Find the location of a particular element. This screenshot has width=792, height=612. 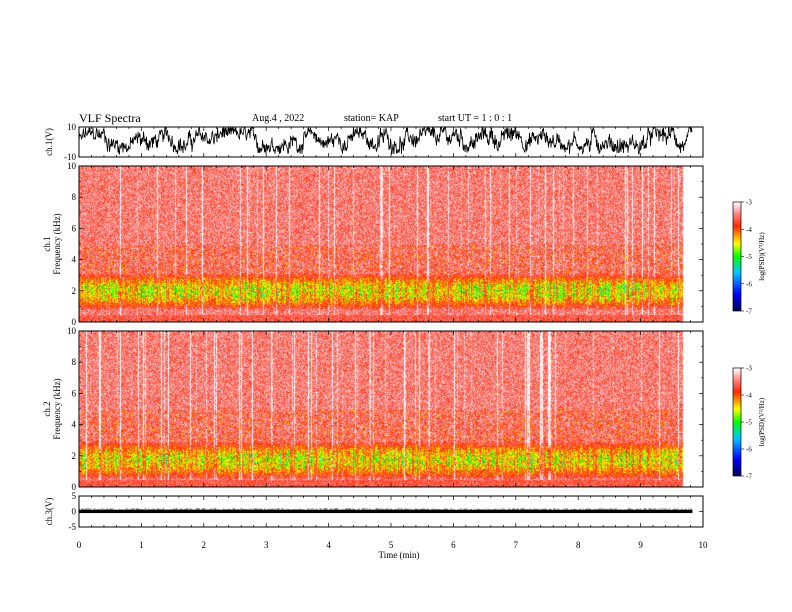

colorbar-1-frame is located at coordinates (737, 256).